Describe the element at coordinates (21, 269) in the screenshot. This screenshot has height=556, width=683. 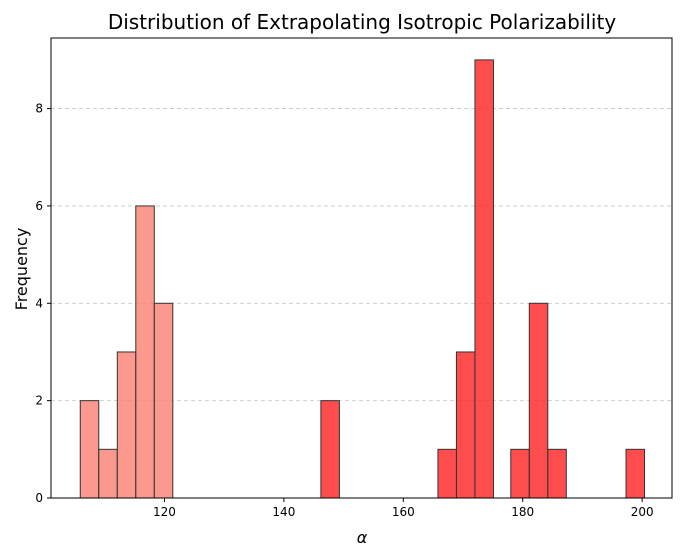
I see `y-axis-title: Frequency` at that location.